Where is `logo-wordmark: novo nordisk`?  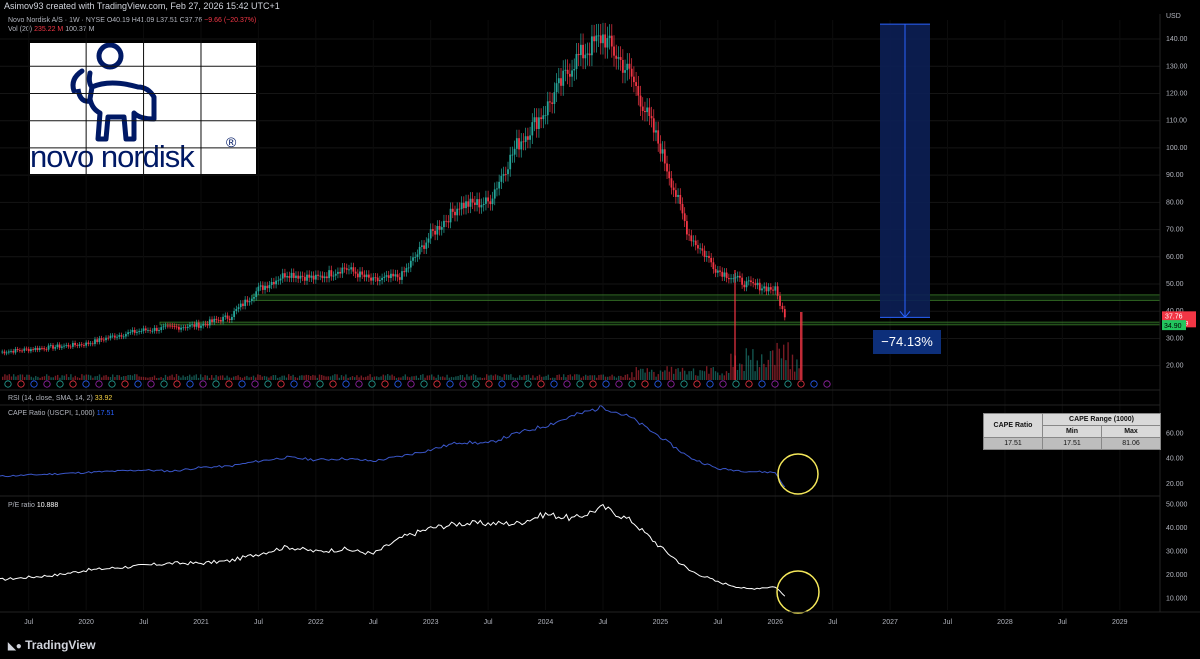
logo-wordmark: novo nordisk is located at coordinates (112, 156).